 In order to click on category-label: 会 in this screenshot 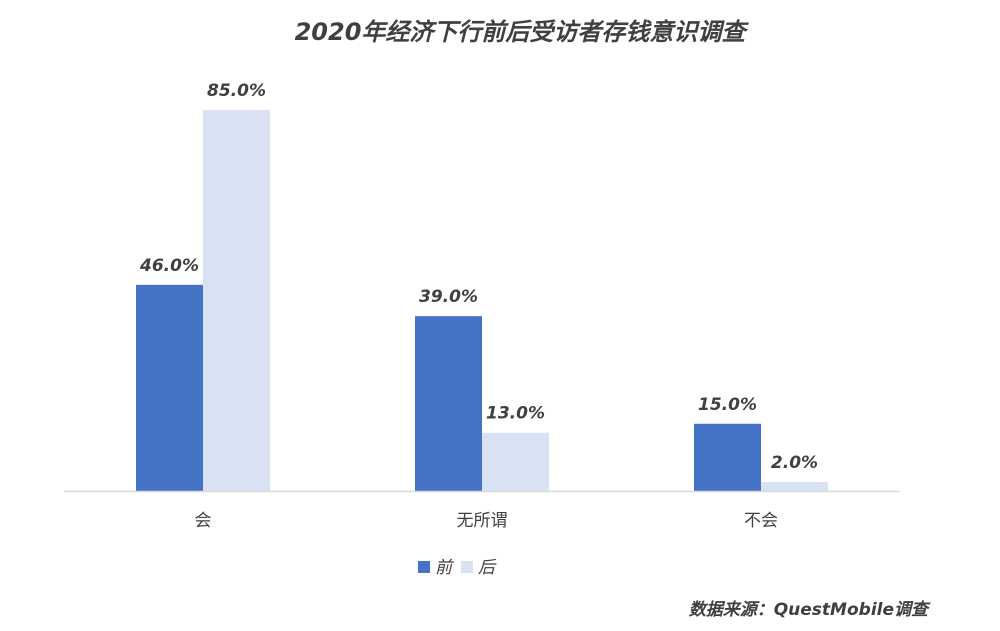, I will do `click(203, 521)`.